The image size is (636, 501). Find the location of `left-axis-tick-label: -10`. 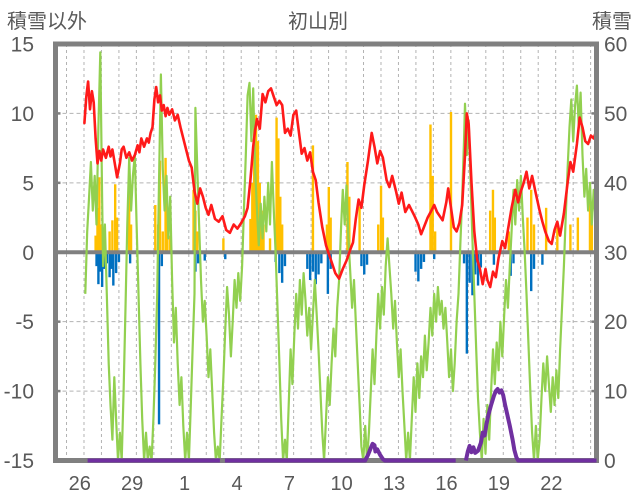

left-axis-tick-label: -10 is located at coordinates (19, 392).